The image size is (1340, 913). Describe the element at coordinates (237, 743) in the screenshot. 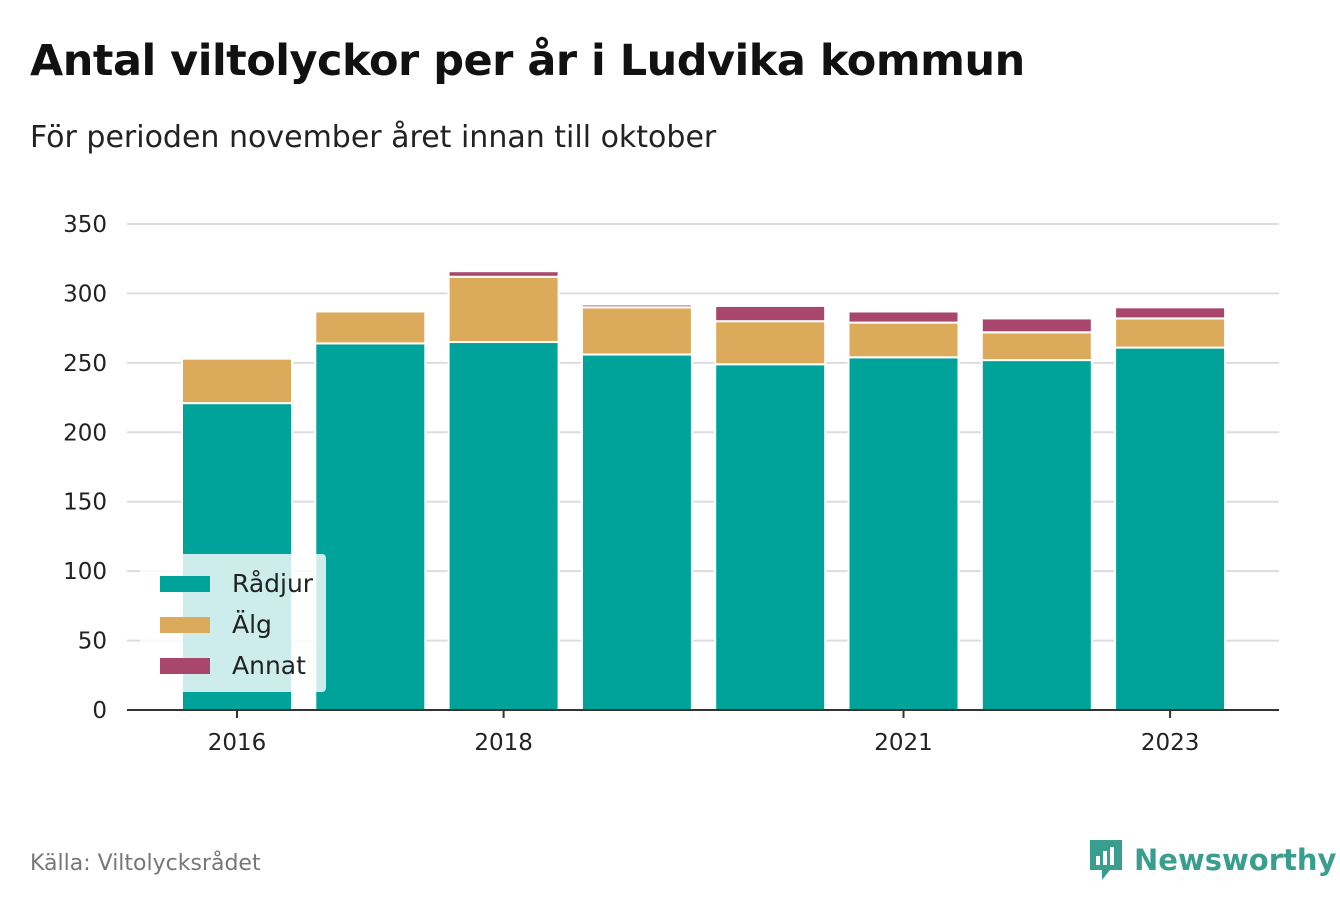

I see `x-tick-label: 2016` at that location.